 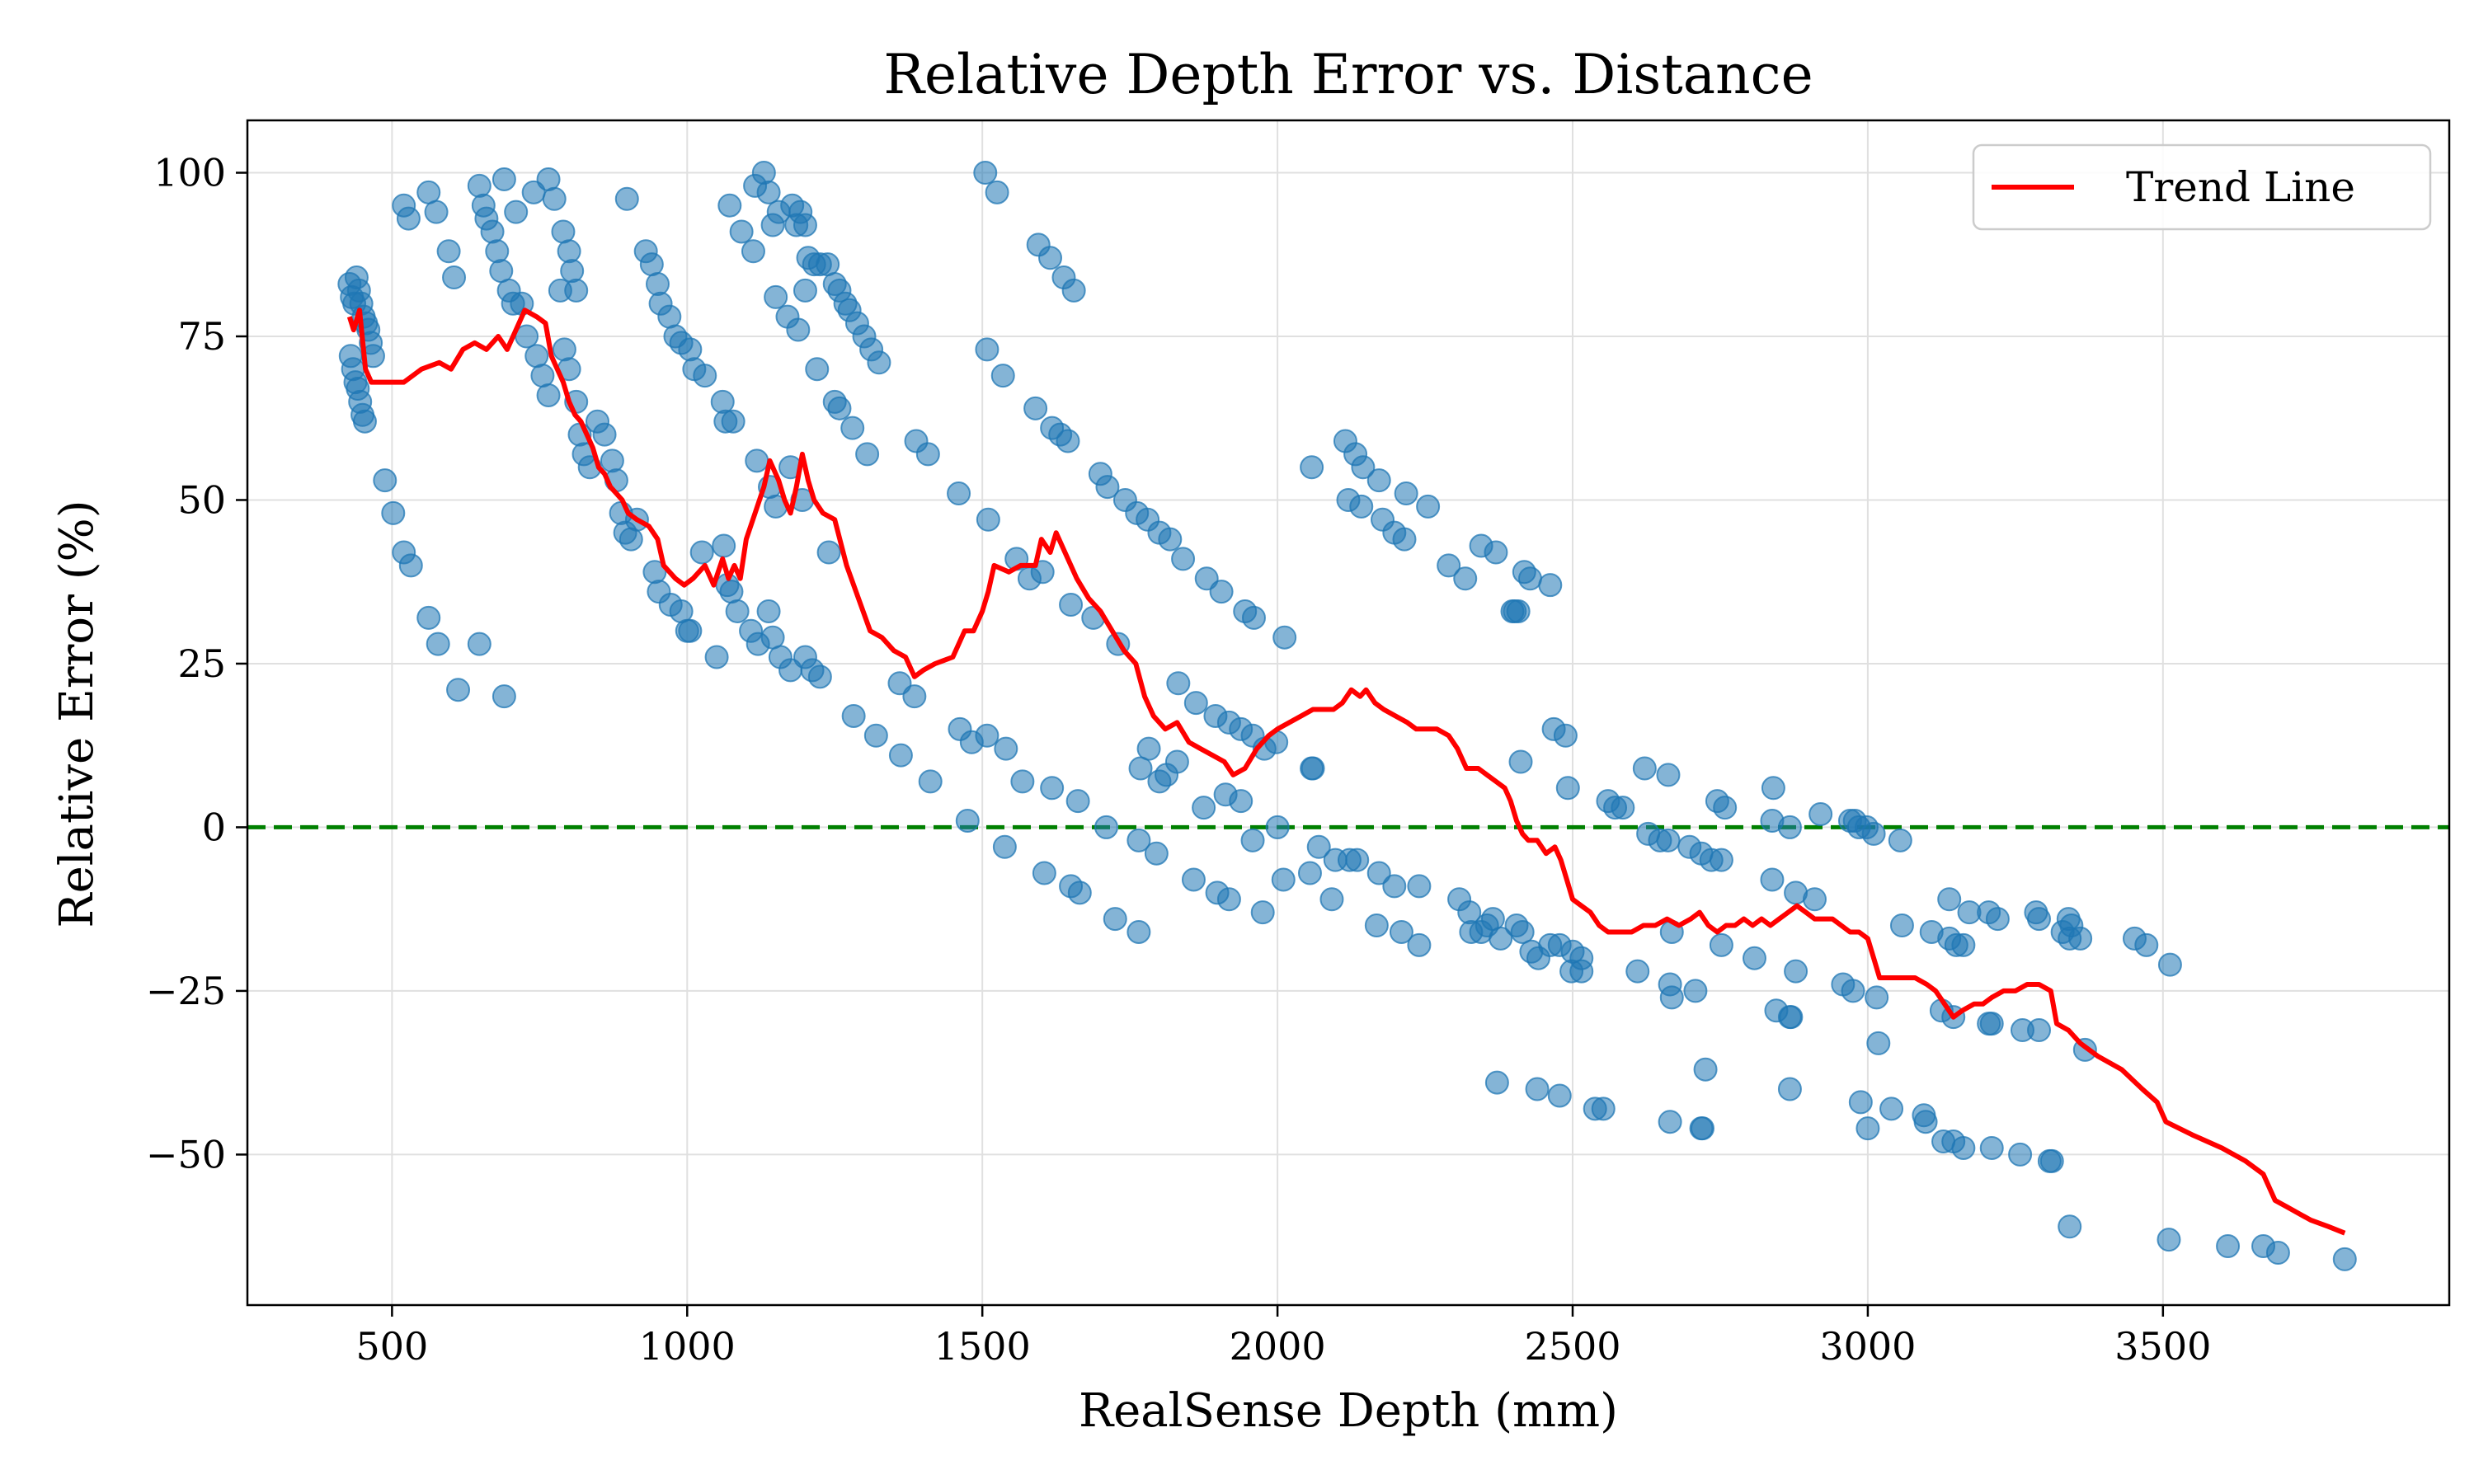 What do you see at coordinates (214, 827) in the screenshot?
I see `y-tick-label-0: 0` at bounding box center [214, 827].